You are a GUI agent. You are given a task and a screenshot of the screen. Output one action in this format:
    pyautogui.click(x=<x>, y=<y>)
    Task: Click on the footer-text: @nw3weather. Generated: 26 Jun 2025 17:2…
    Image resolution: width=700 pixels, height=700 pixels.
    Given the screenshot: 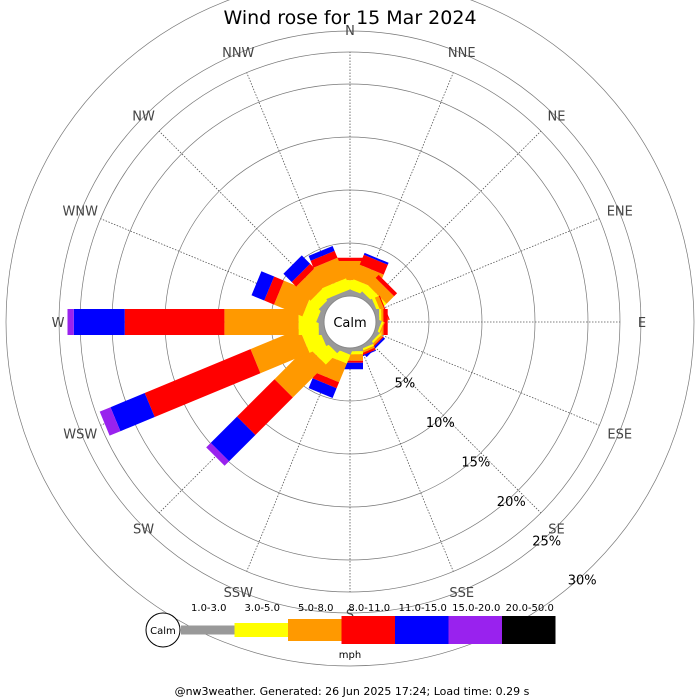 What is the action you would take?
    pyautogui.click(x=352, y=691)
    